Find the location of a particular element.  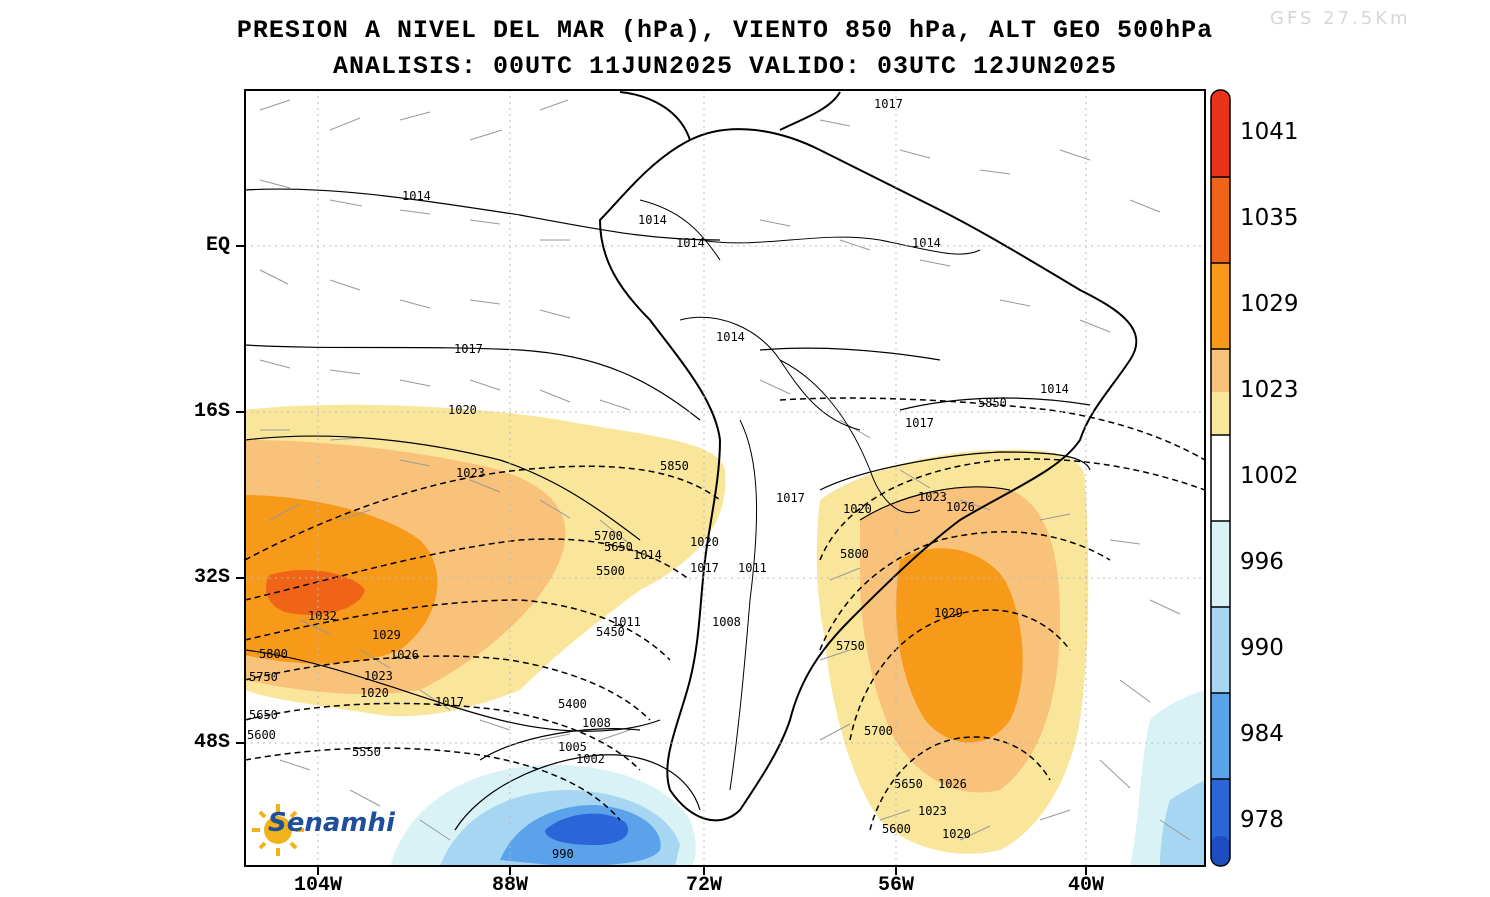

lon-label-56w: 56W is located at coordinates (895, 885).